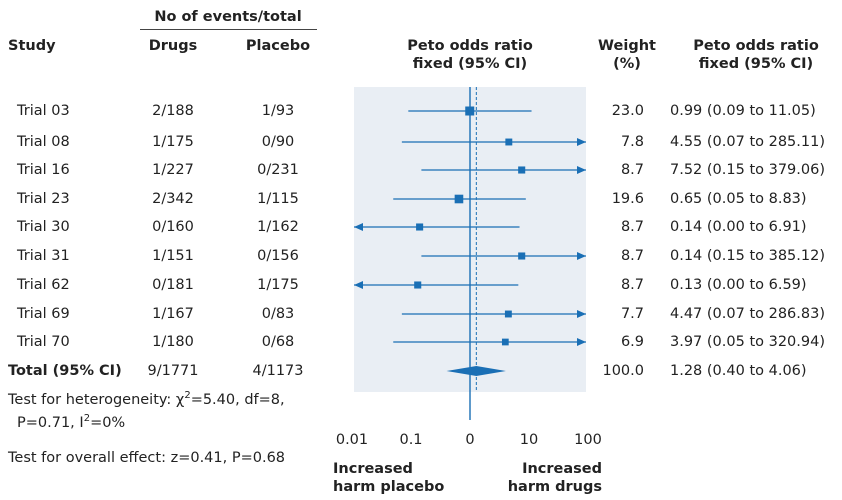 This screenshot has width=842, height=500. What do you see at coordinates (32, 46) in the screenshot?
I see `study-header: Study` at bounding box center [32, 46].